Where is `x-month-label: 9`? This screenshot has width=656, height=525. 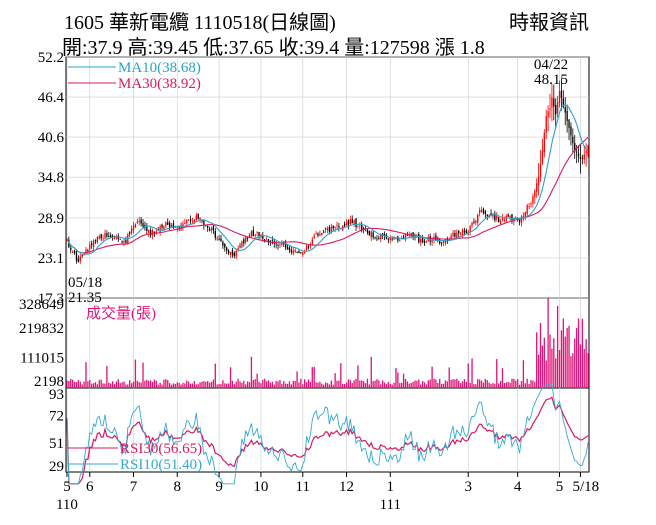
x-month-label: 9 is located at coordinates (219, 487).